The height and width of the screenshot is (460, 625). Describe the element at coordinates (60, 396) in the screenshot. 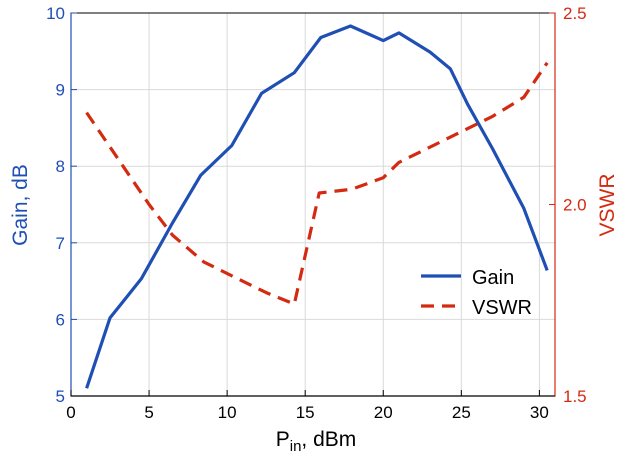

I see `y-axis-left-tick-label: 5` at that location.